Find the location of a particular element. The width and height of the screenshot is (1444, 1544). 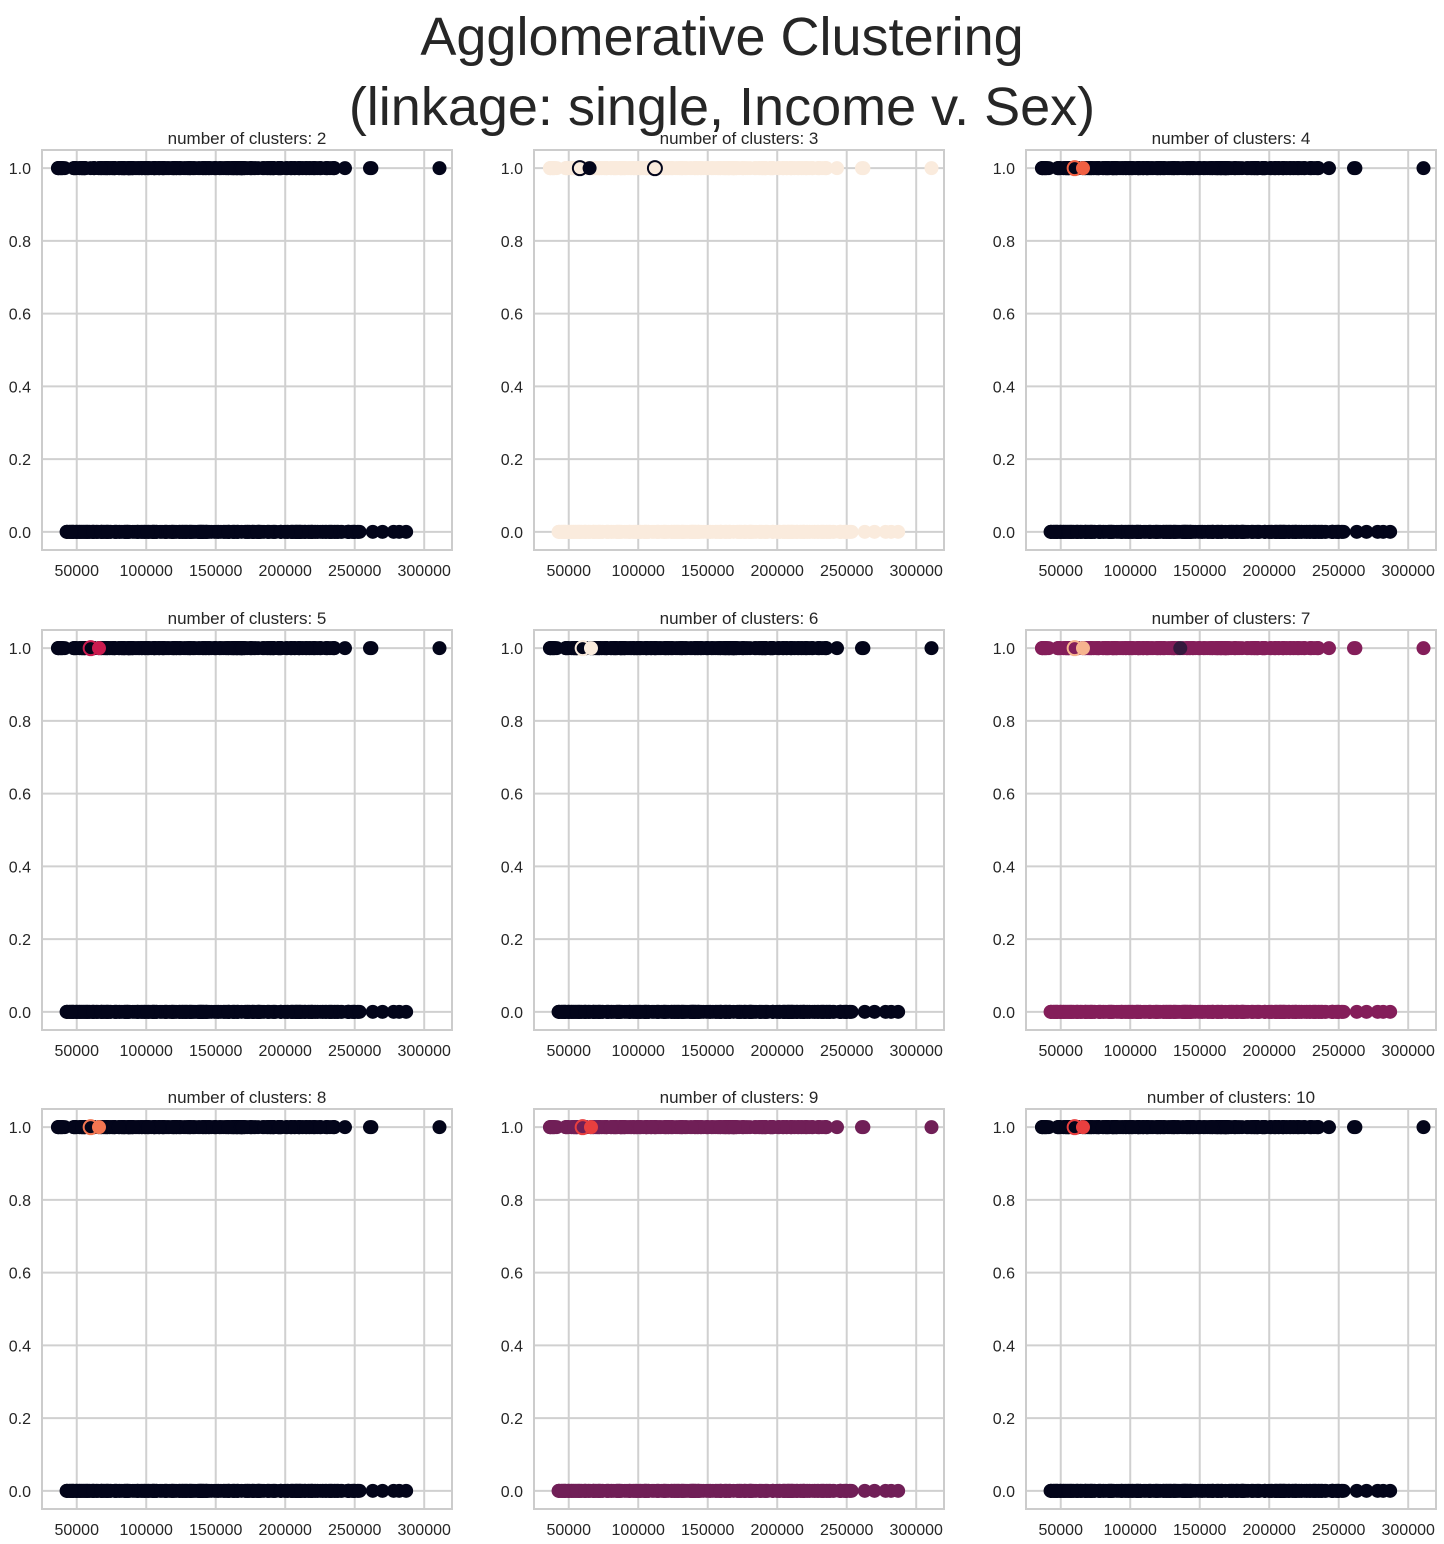

subplot-title: number of clusters: 2 is located at coordinates (247, 138).